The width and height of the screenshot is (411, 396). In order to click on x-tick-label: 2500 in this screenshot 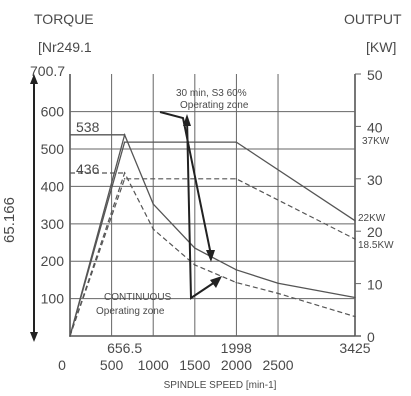, I will do `click(277, 365)`.